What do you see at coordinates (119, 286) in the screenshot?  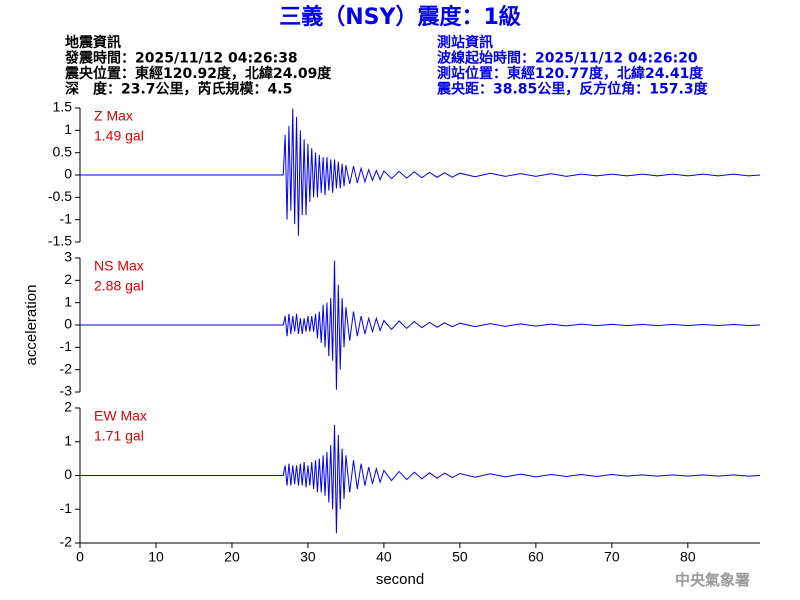 I see `panel-max: 2.88 gal` at bounding box center [119, 286].